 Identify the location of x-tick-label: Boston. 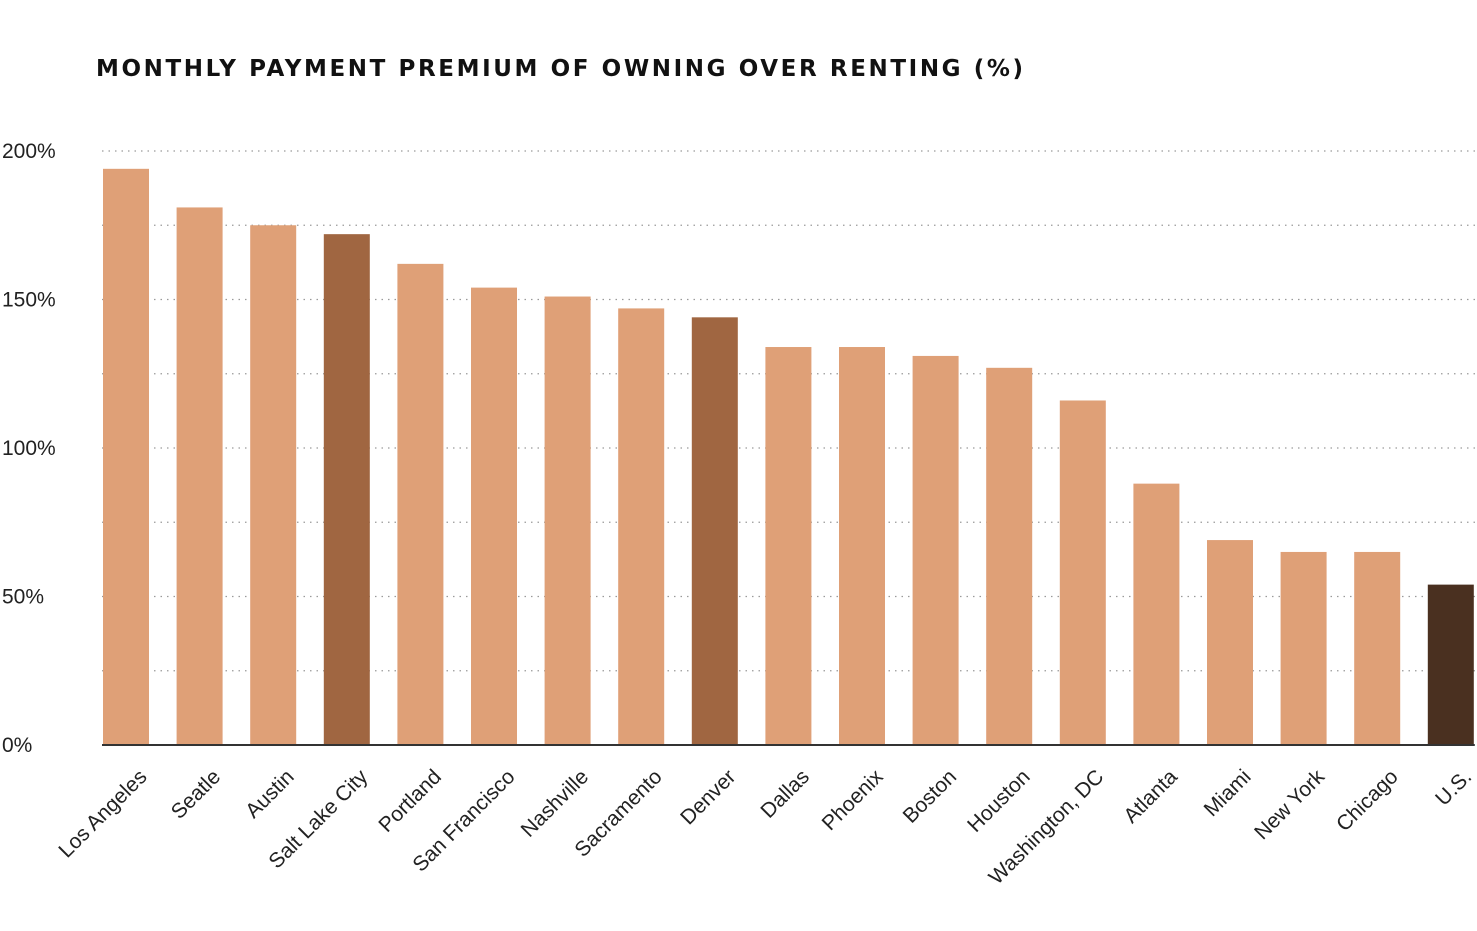
(930, 796).